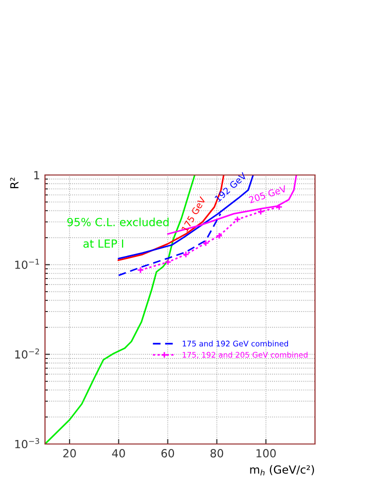  Describe the element at coordinates (103, 244) in the screenshot. I see `annotation: at LEP I` at that location.